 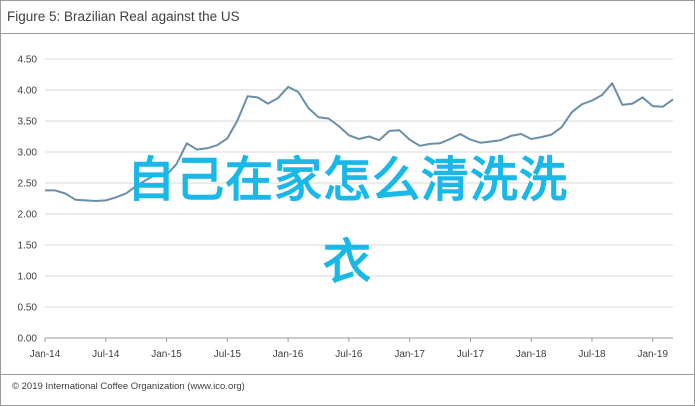 What do you see at coordinates (347, 262) in the screenshot?
I see `overlay-text-line-2: 衣` at bounding box center [347, 262].